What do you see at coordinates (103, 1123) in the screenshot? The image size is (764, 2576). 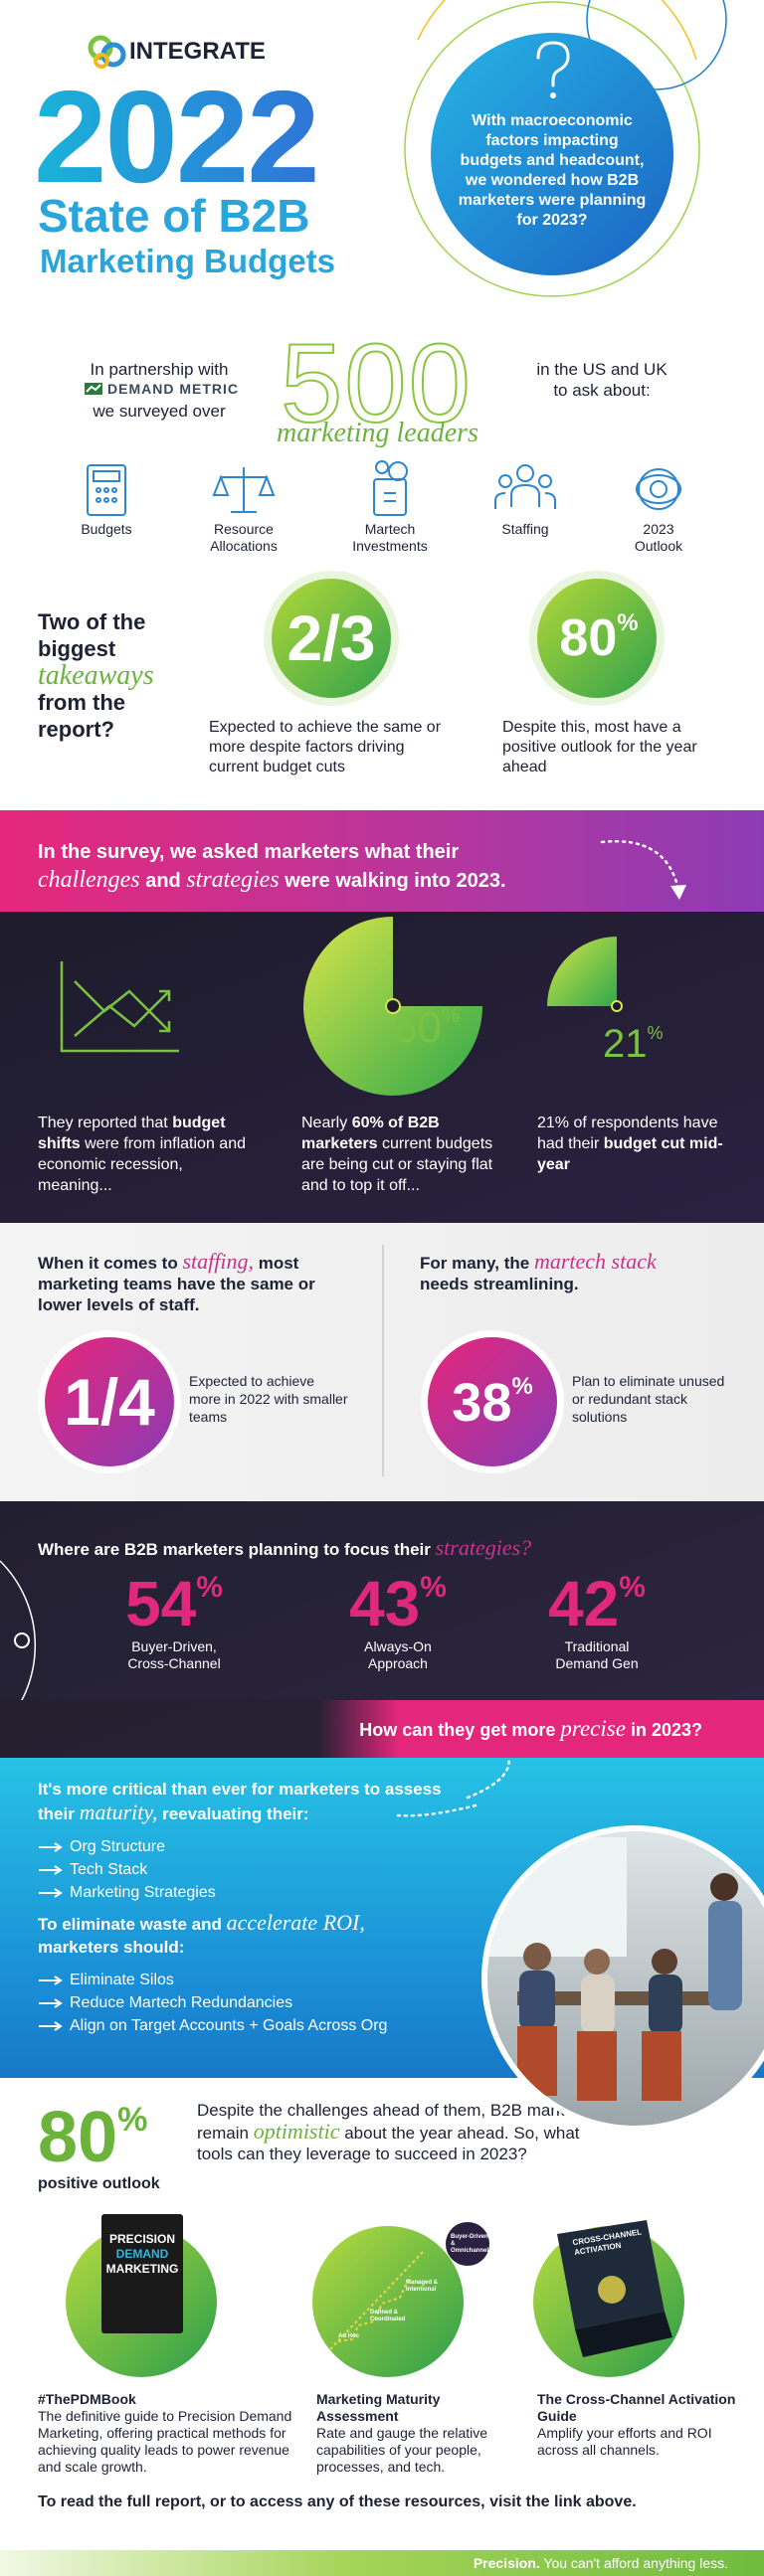 I see `caption-text: They reported that` at bounding box center [103, 1123].